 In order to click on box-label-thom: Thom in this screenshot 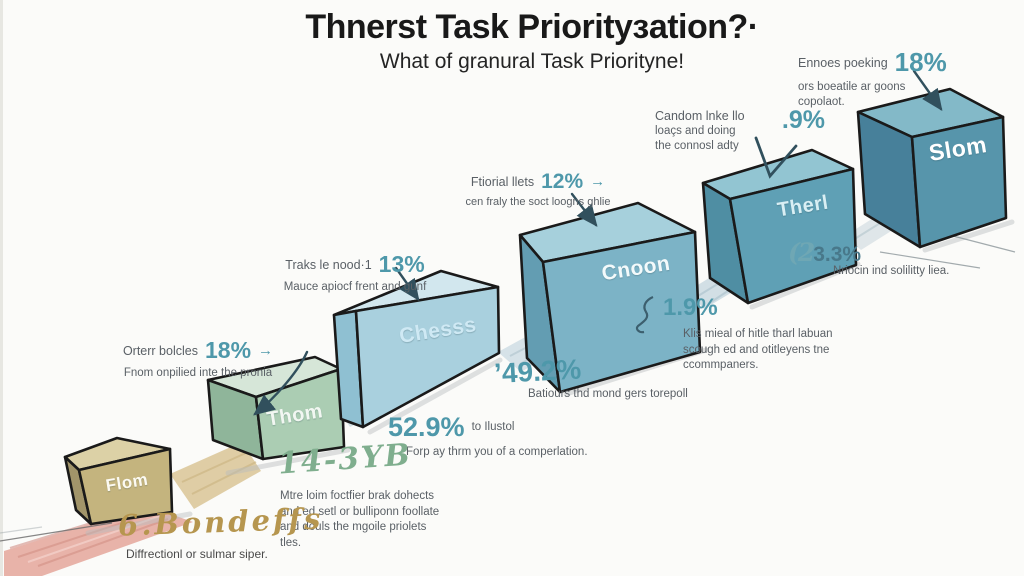, I will do `click(295, 415)`.